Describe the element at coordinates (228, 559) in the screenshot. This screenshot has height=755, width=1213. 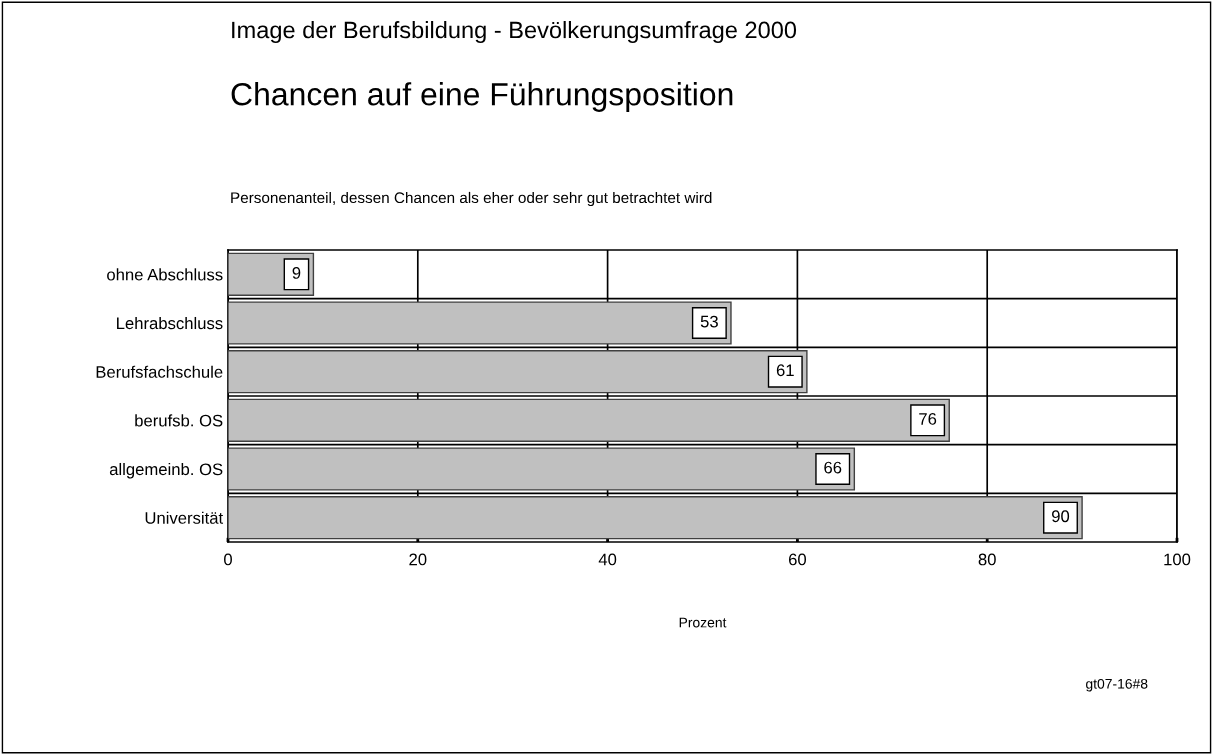
I see `x-tick-label: 0` at that location.